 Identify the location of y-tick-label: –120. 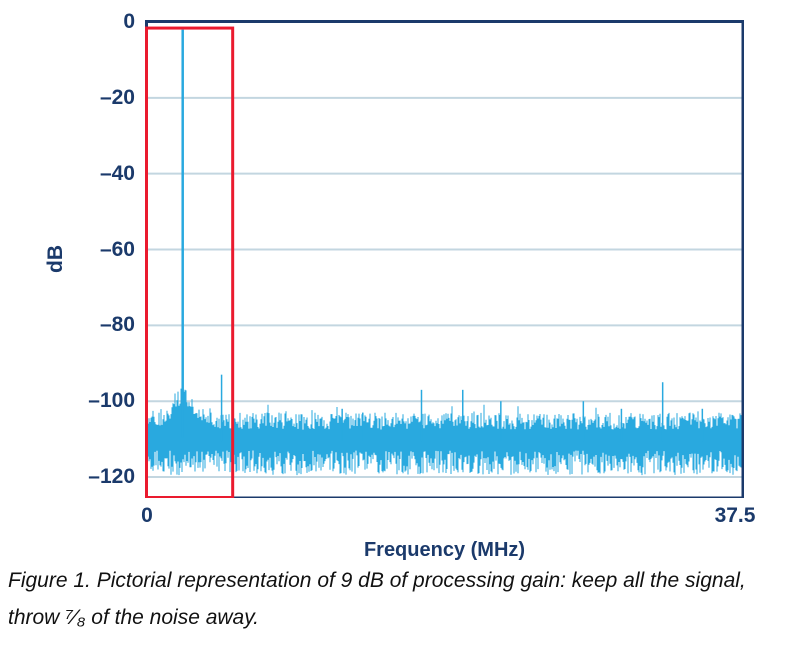
(111, 477).